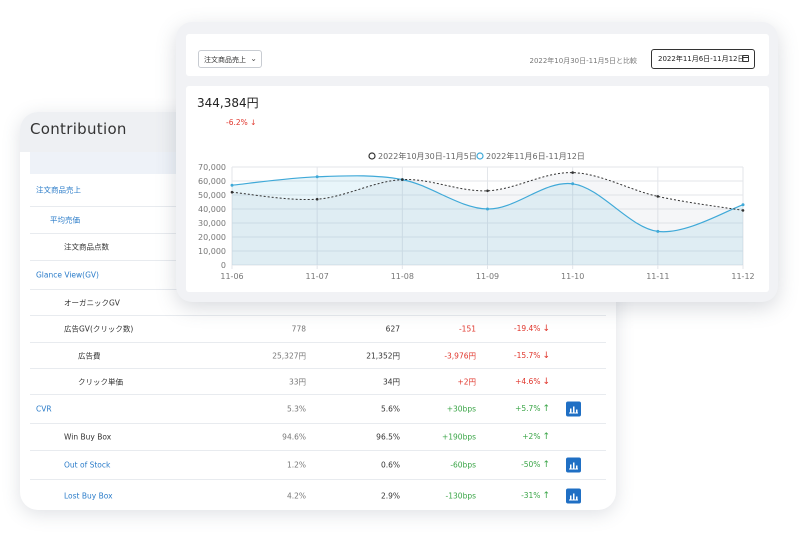 Image resolution: width=800 pixels, height=534 pixels. What do you see at coordinates (100, 381) in the screenshot?
I see `row-label: クリック単価` at bounding box center [100, 381].